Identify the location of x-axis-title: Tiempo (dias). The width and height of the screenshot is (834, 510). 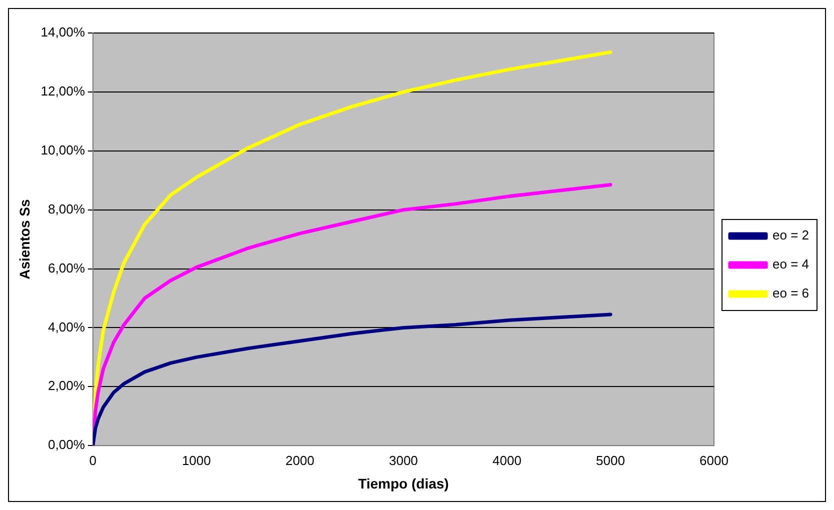
(403, 483).